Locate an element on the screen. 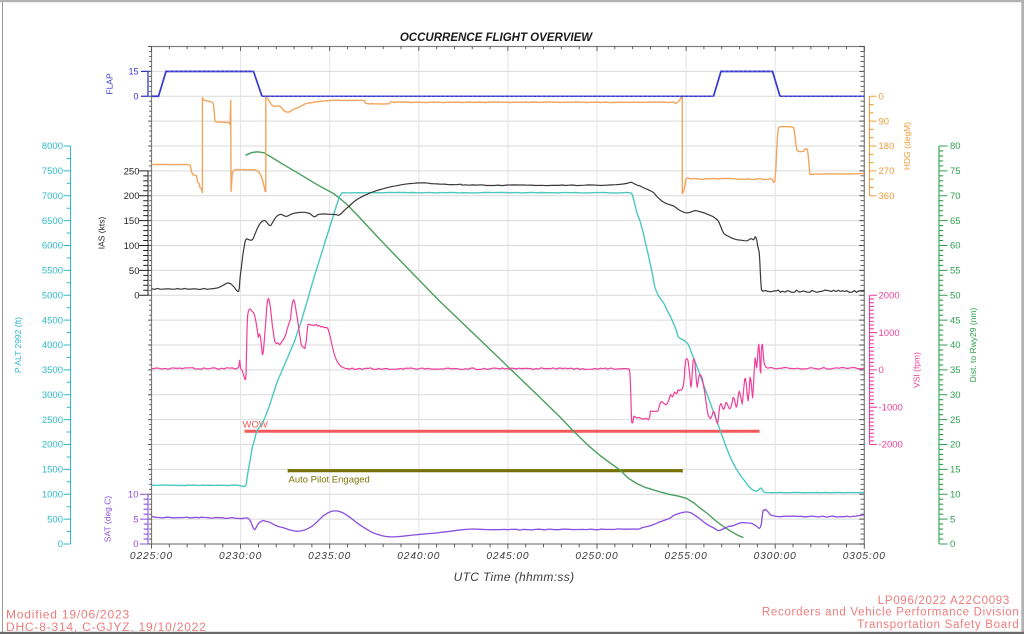 The height and width of the screenshot is (634, 1024). svg-text: 0225:00 is located at coordinates (151, 556).